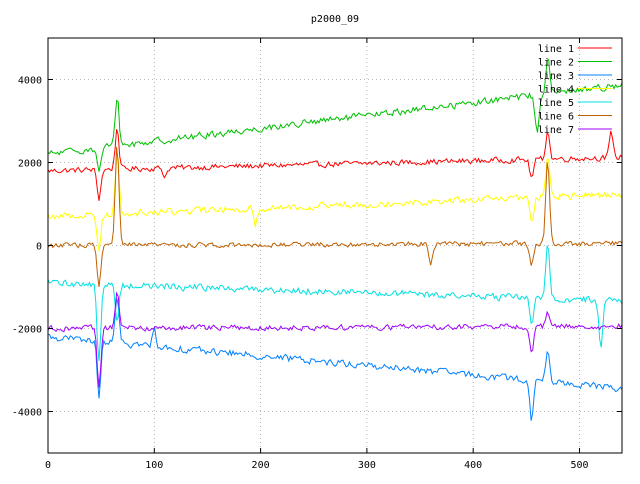 The width and height of the screenshot is (640, 484). What do you see at coordinates (579, 465) in the screenshot?
I see `x-tick-label: 500` at bounding box center [579, 465].